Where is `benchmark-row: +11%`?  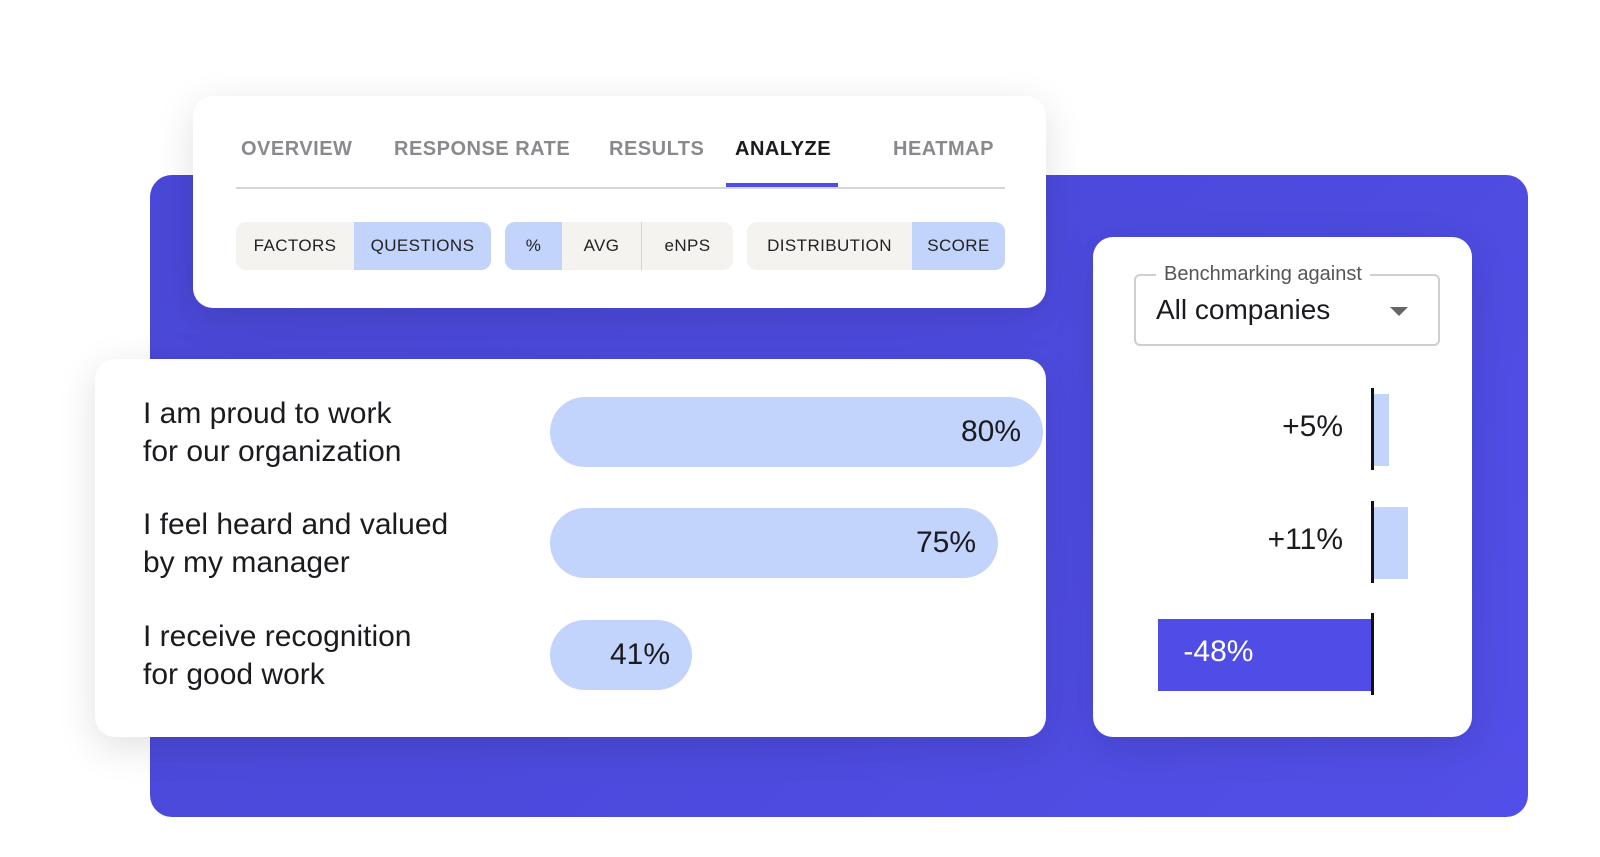
benchmark-row: +11% is located at coordinates (1282, 542).